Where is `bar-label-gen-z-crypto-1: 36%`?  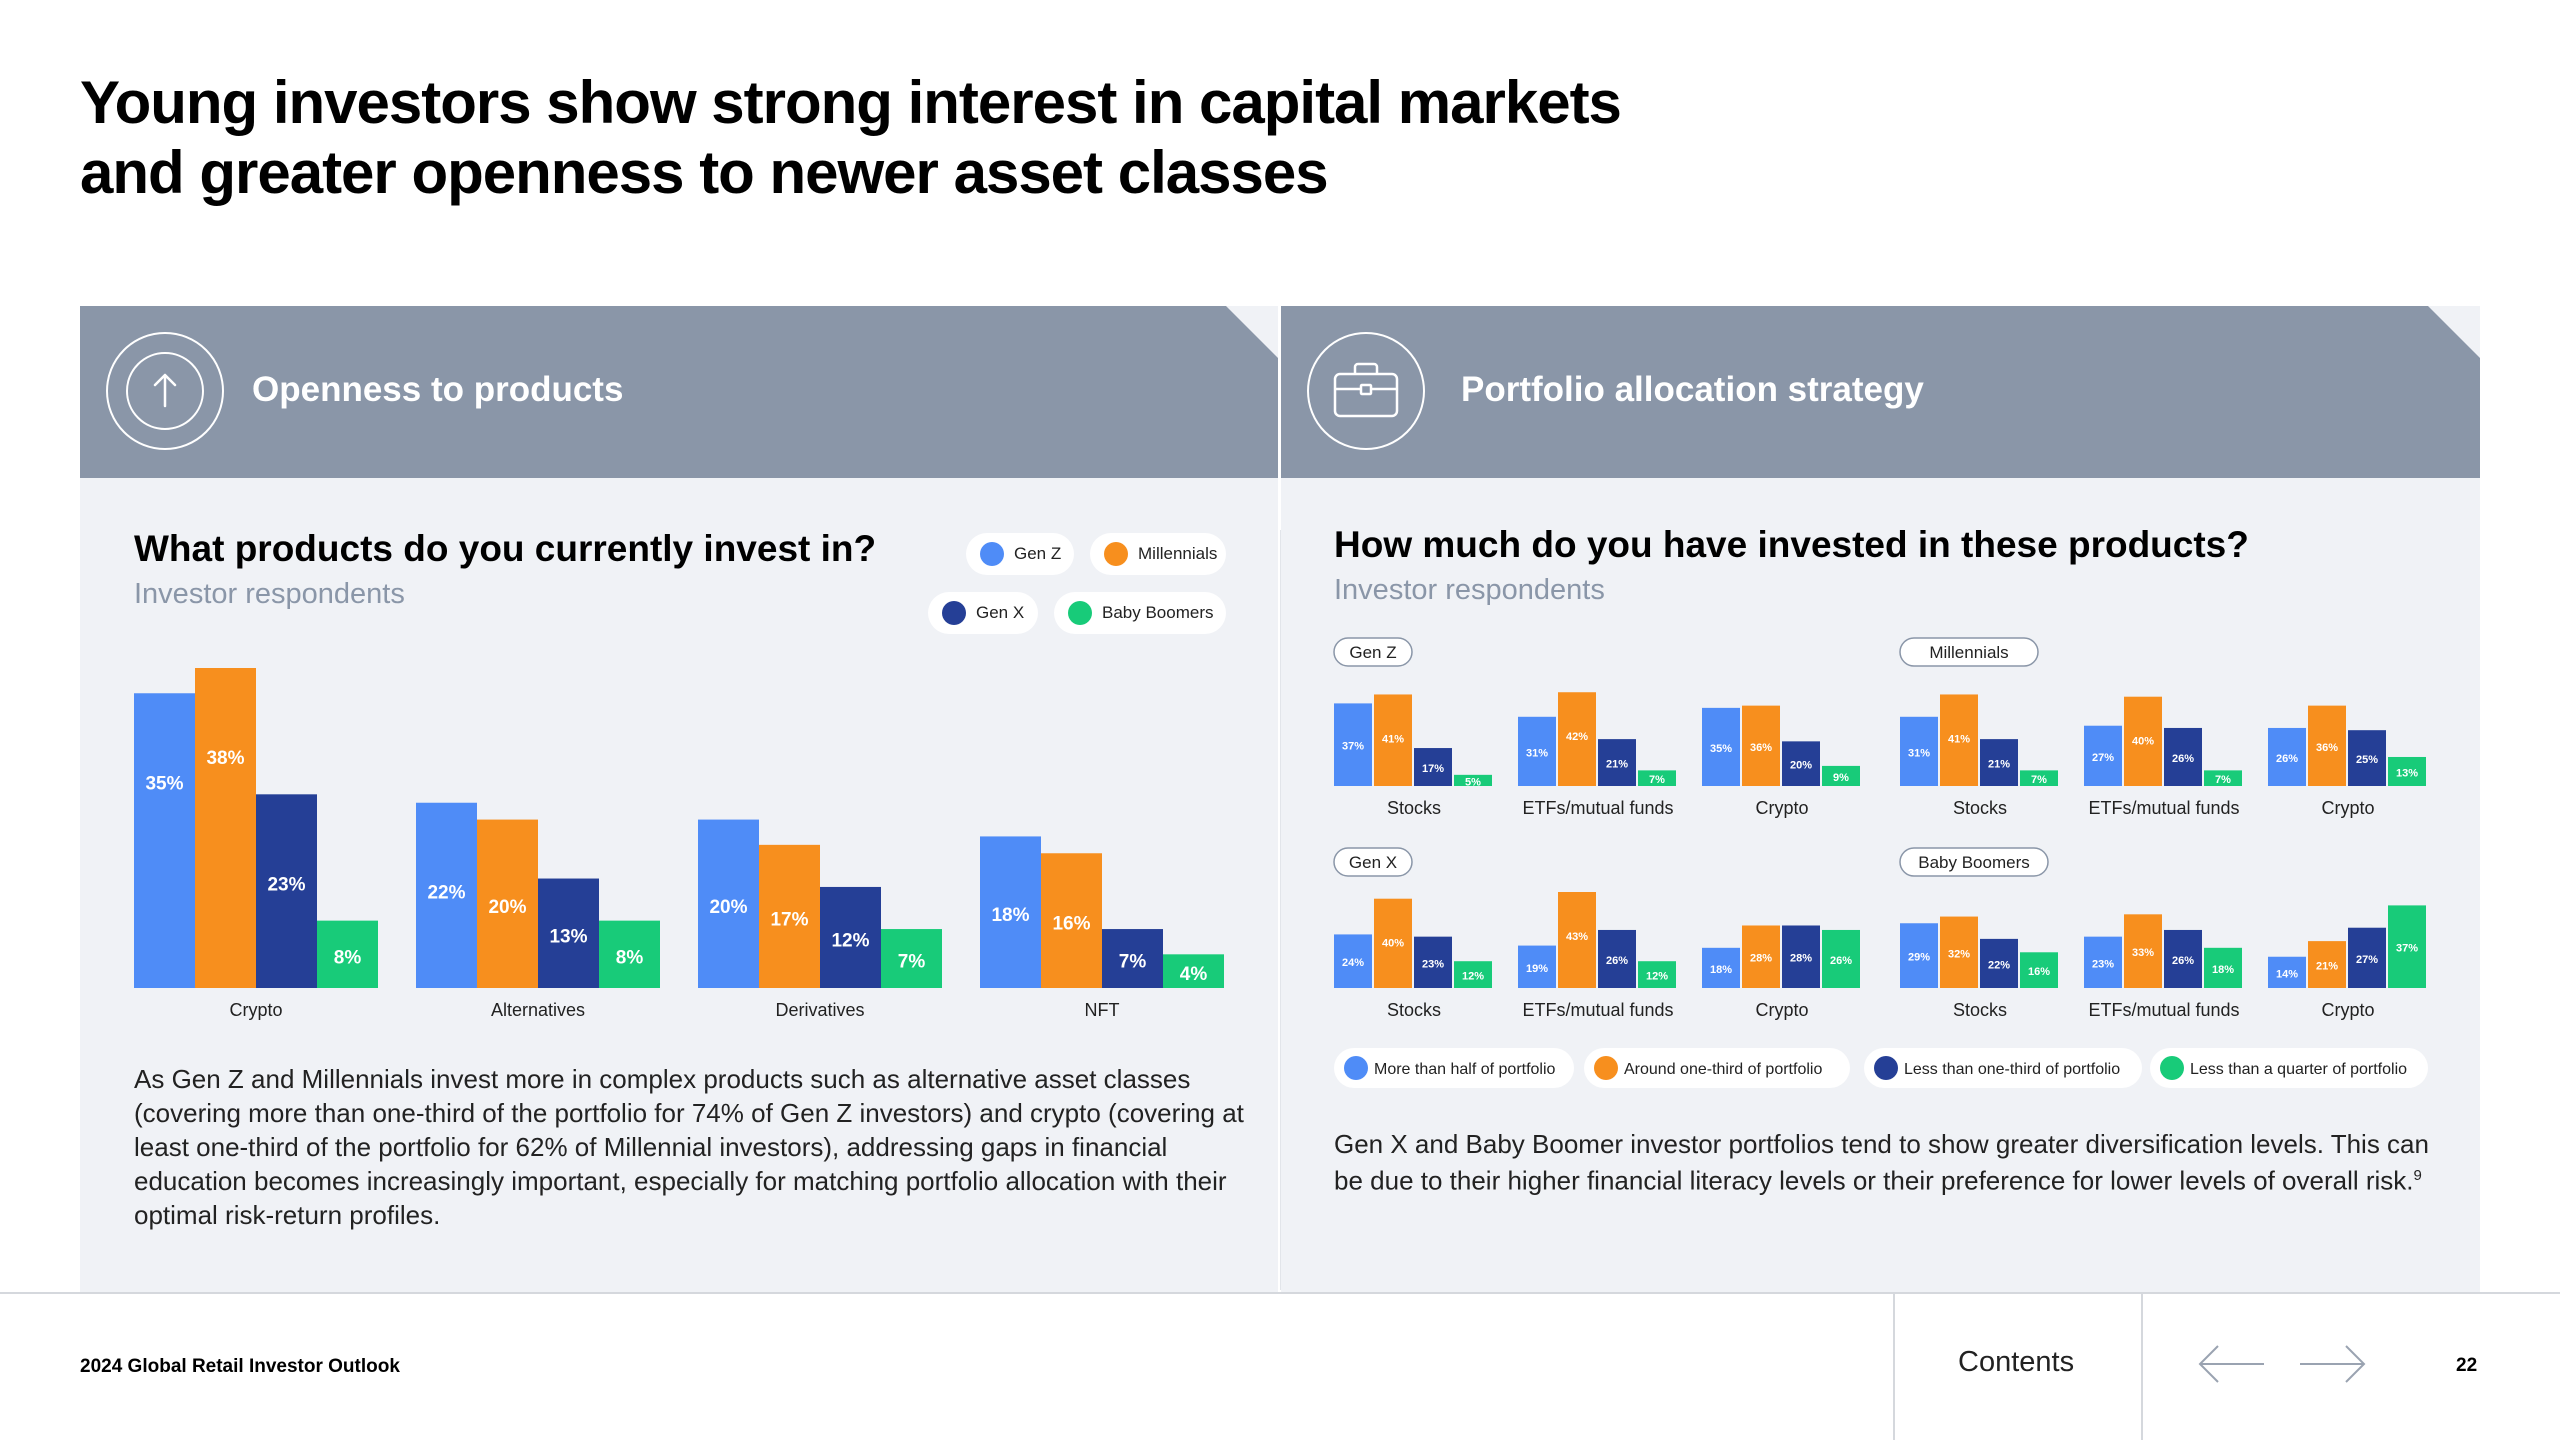 bar-label-gen-z-crypto-1: 36% is located at coordinates (1761, 748).